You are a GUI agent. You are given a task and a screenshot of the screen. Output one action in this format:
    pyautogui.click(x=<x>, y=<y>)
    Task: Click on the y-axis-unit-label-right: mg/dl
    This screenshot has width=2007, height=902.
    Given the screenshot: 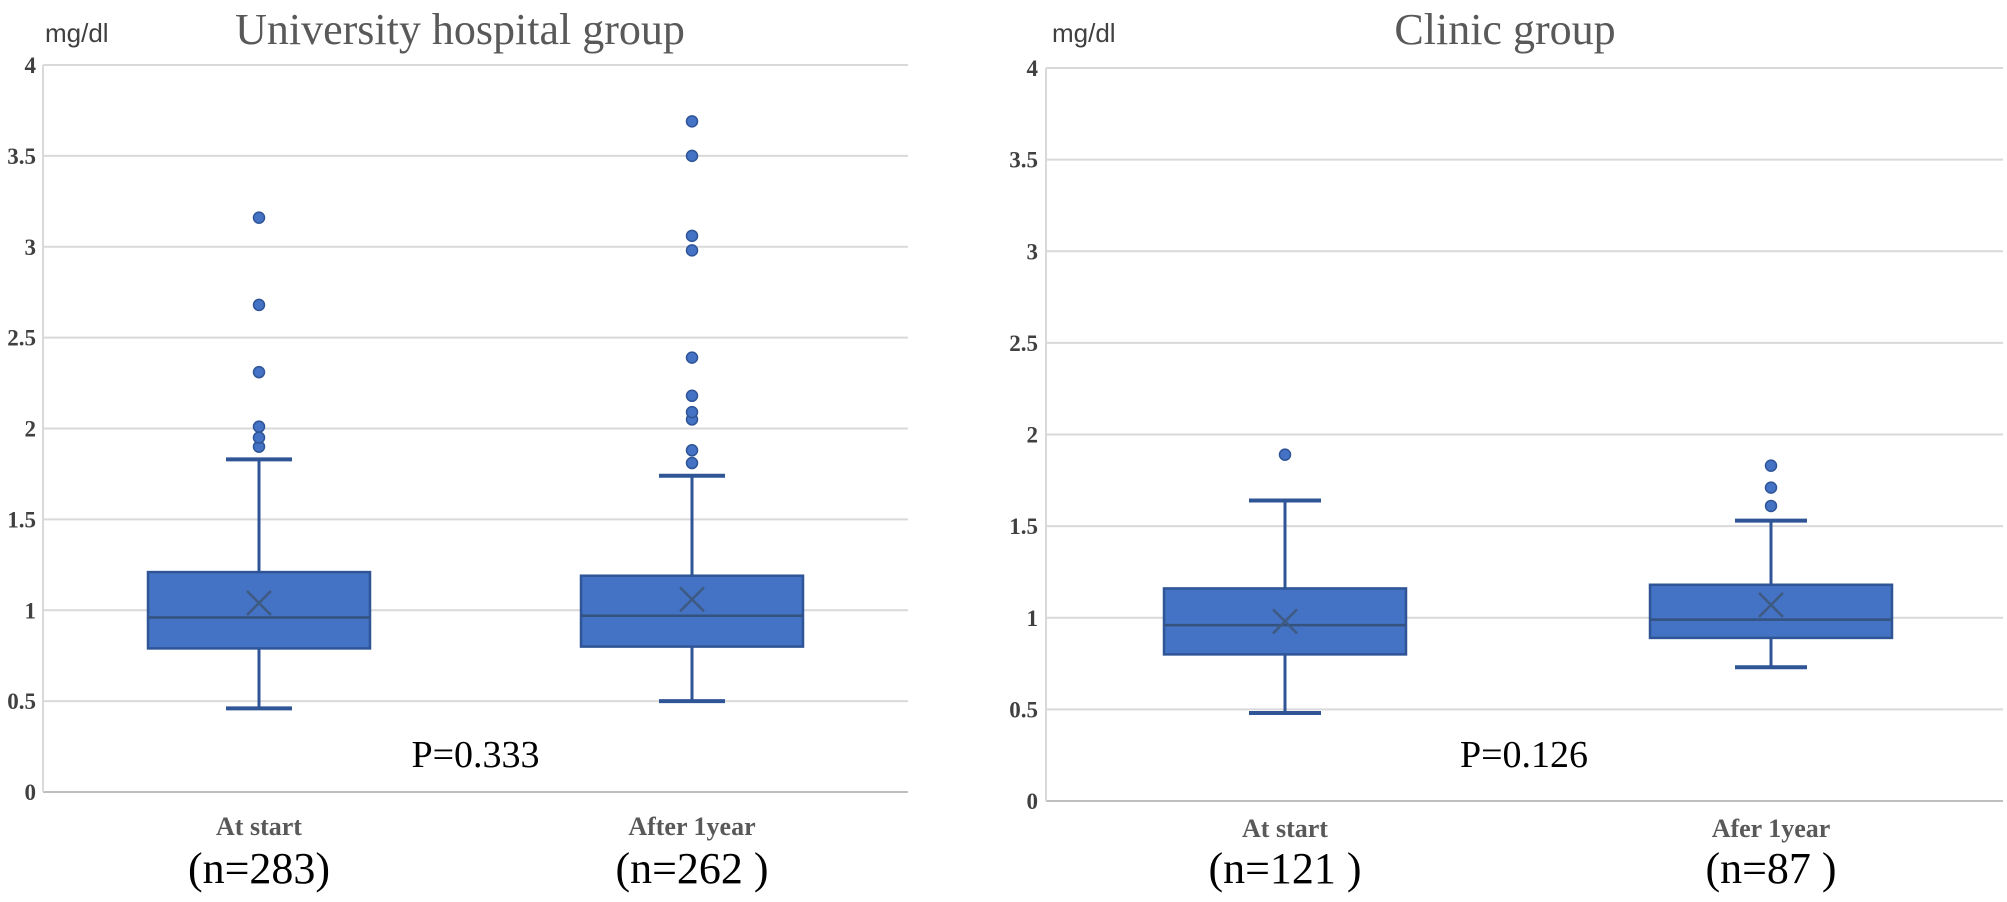 What is the action you would take?
    pyautogui.click(x=1084, y=33)
    